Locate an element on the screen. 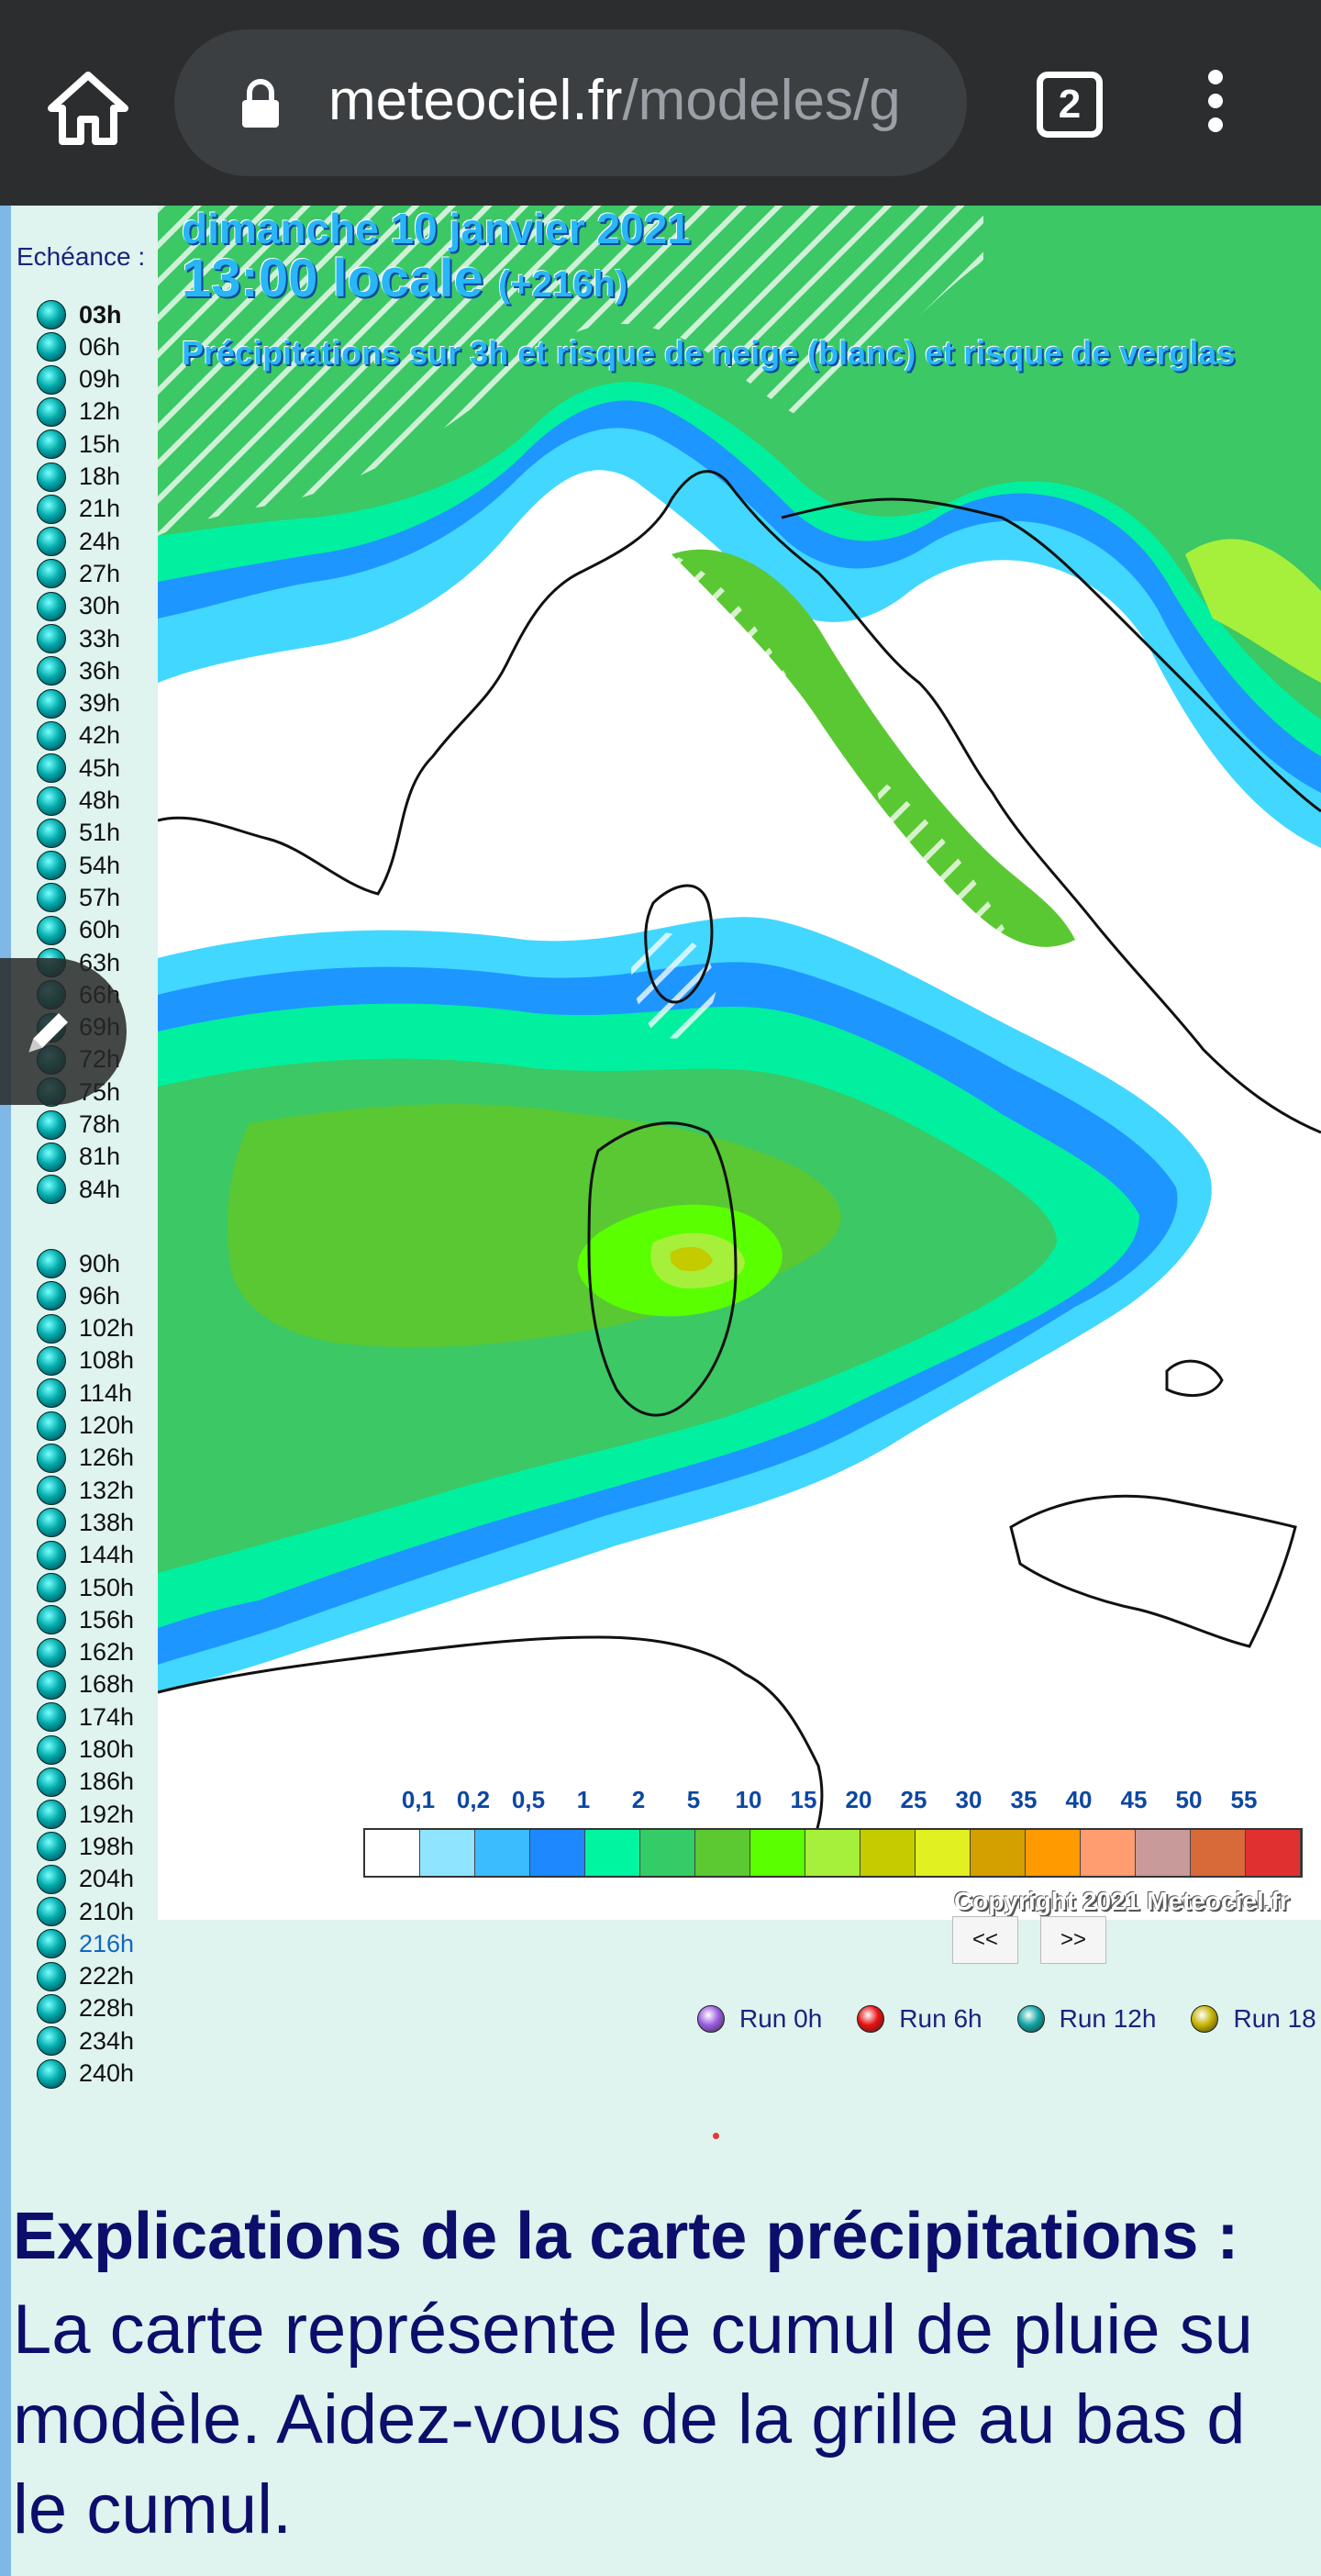 Image resolution: width=1321 pixels, height=2576 pixels. step-item: 03h is located at coordinates (79, 314).